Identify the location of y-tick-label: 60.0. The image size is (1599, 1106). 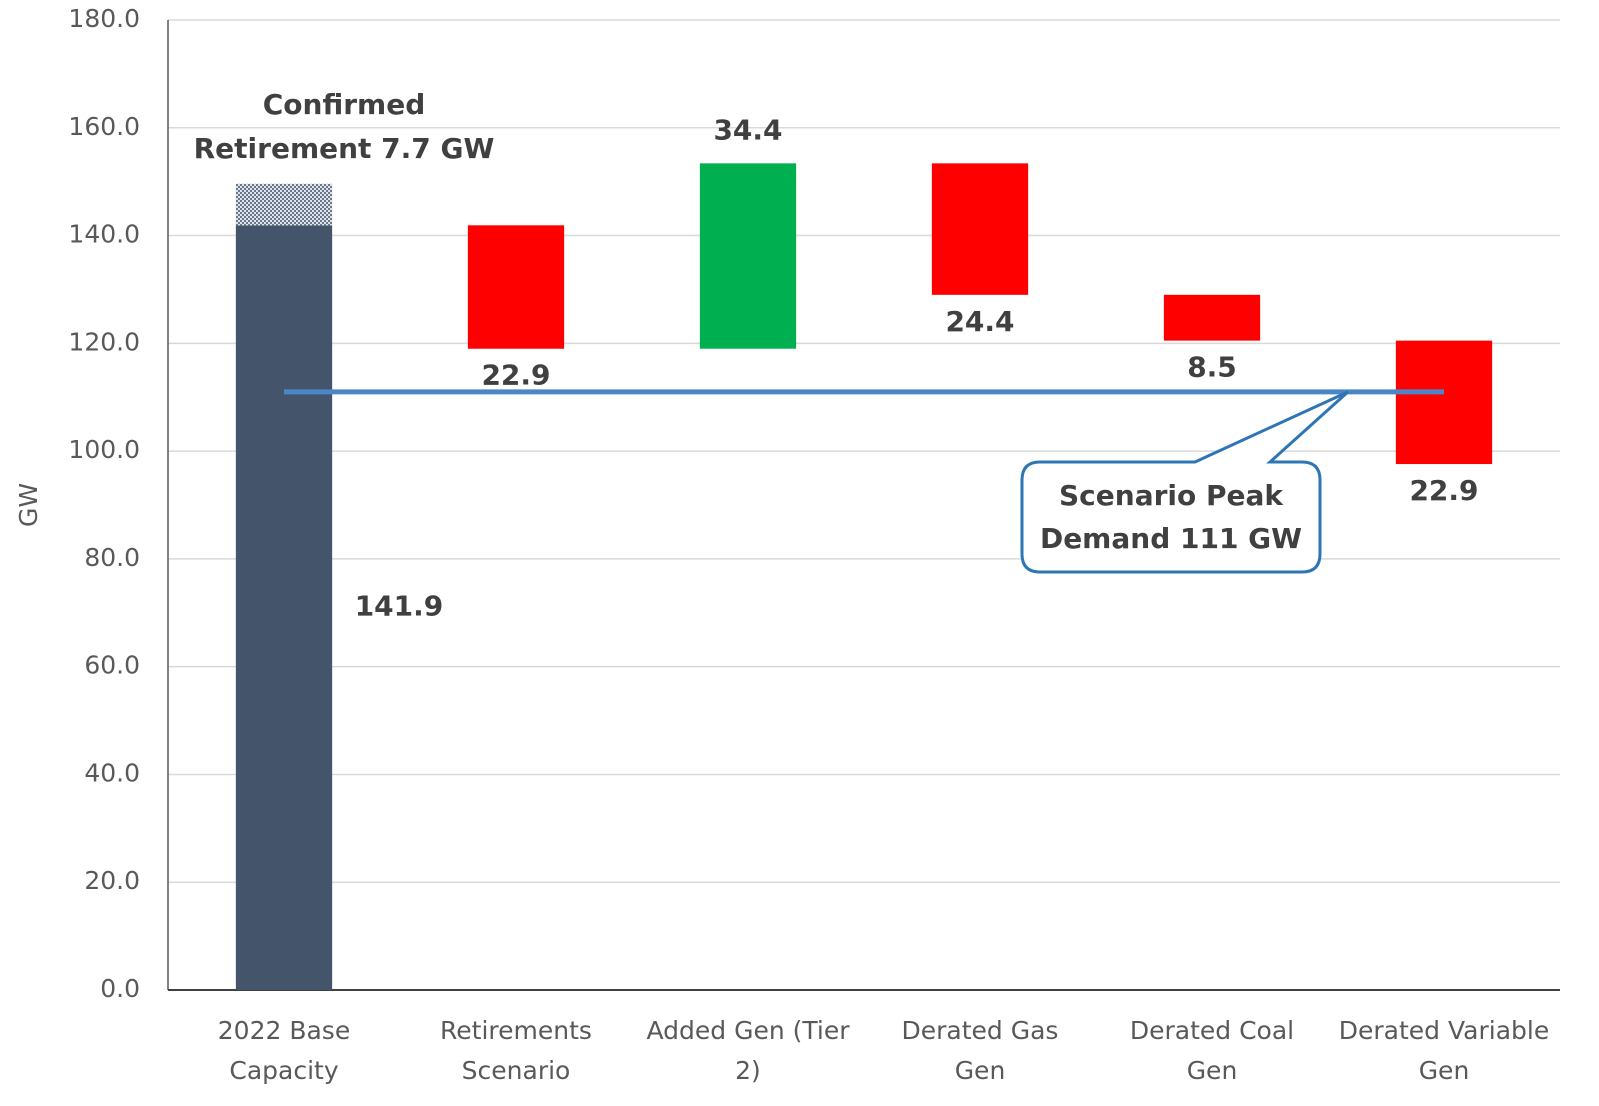
(112, 665).